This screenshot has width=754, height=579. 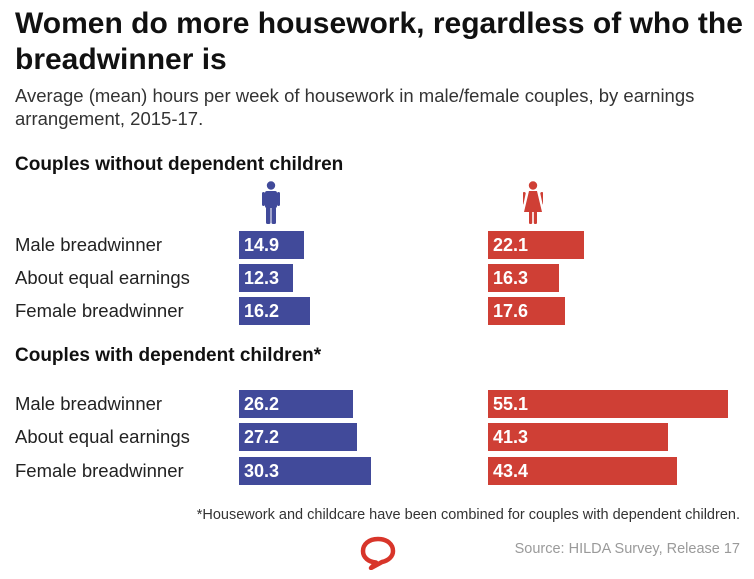 What do you see at coordinates (262, 404) in the screenshot?
I see `bar-value-label: 26.2` at bounding box center [262, 404].